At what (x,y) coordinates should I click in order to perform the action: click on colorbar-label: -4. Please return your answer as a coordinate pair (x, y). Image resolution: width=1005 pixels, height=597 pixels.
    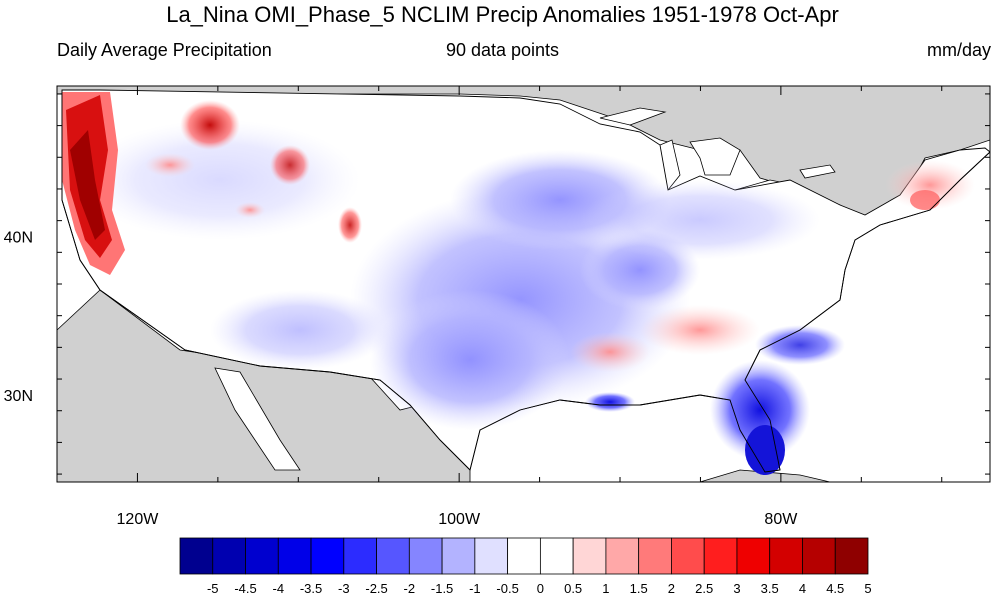
    Looking at the image, I should click on (279, 588).